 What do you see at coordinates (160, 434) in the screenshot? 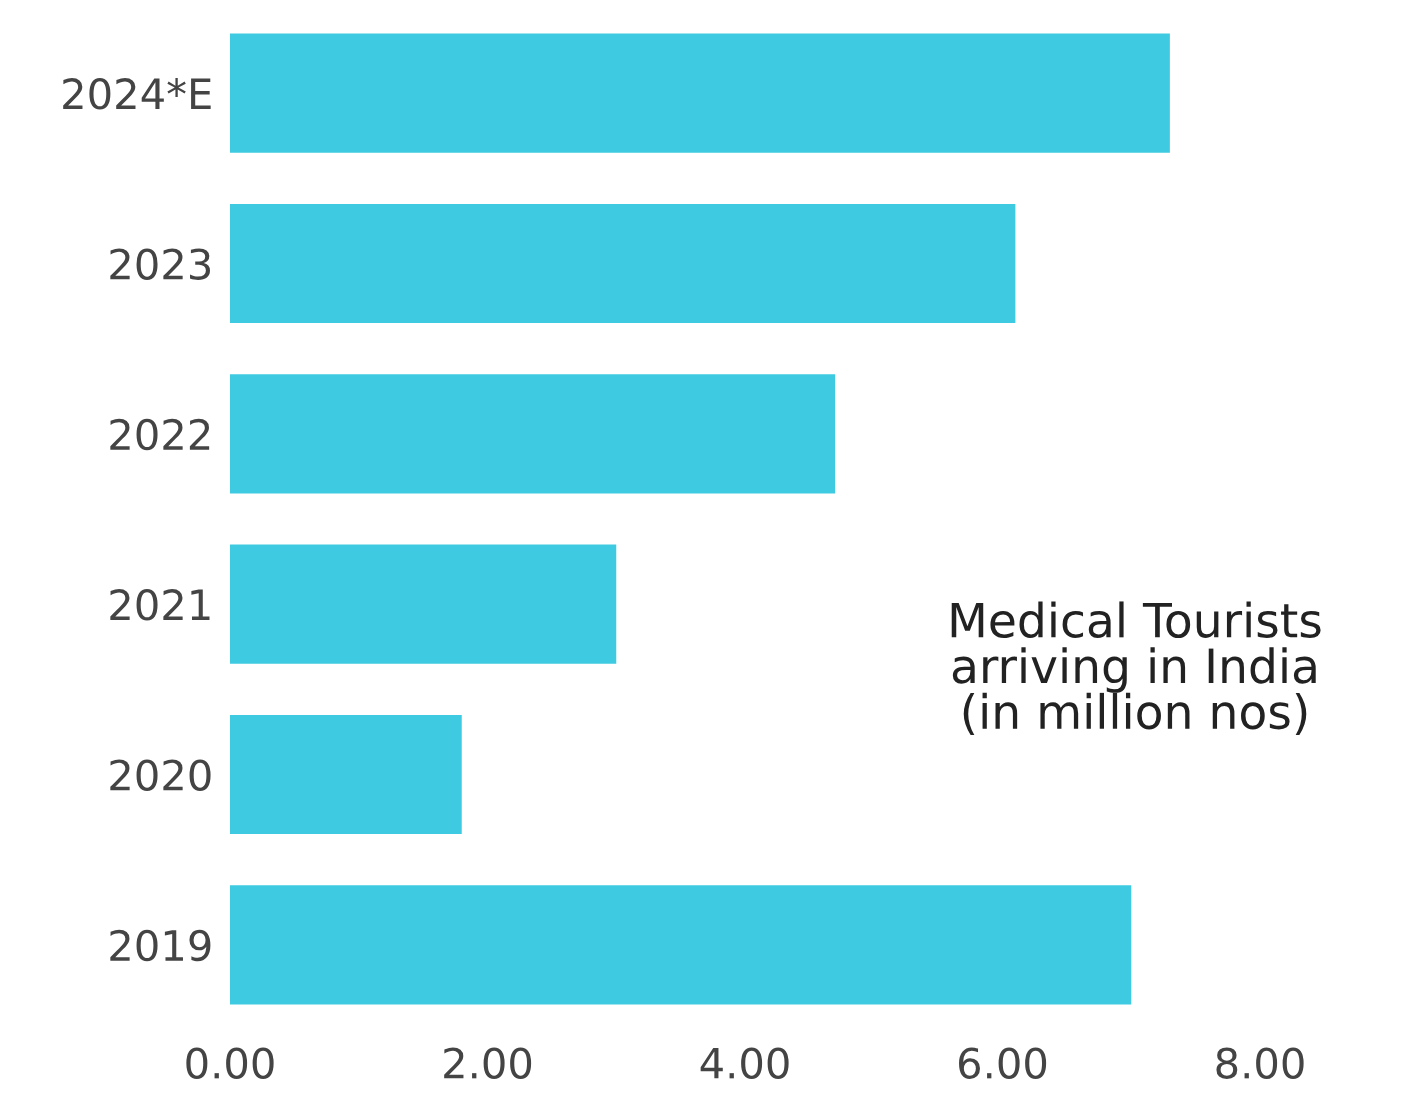
I see `y-tick-label: 2022` at bounding box center [160, 434].